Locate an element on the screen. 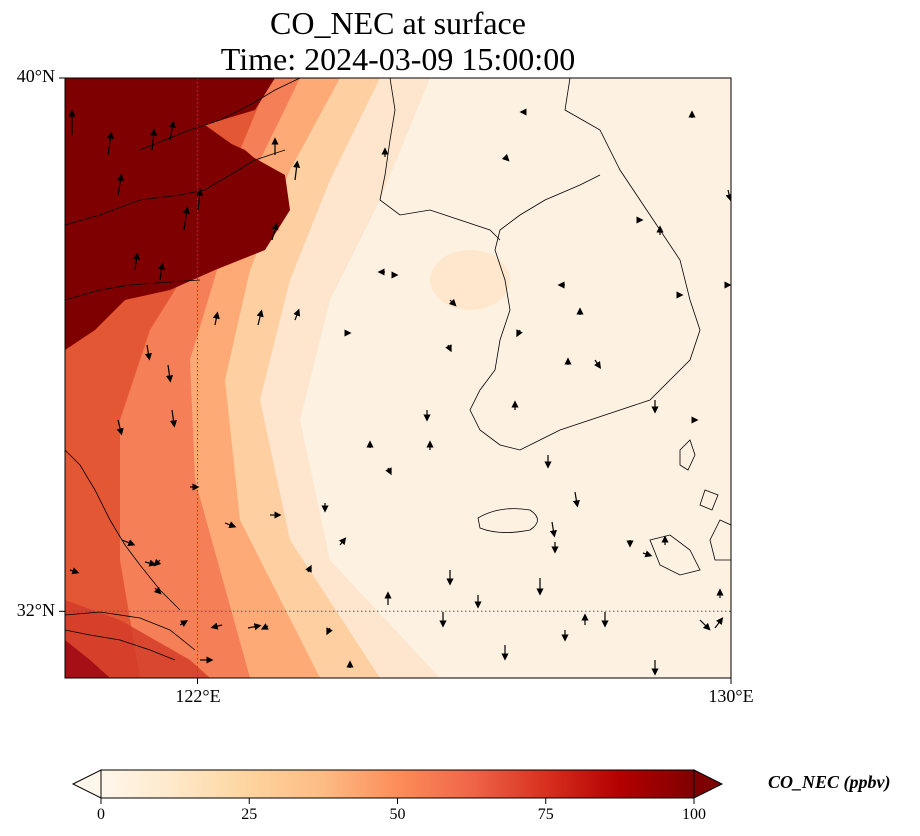 The image size is (920, 836). lon-label-122: 122°E is located at coordinates (198, 696).